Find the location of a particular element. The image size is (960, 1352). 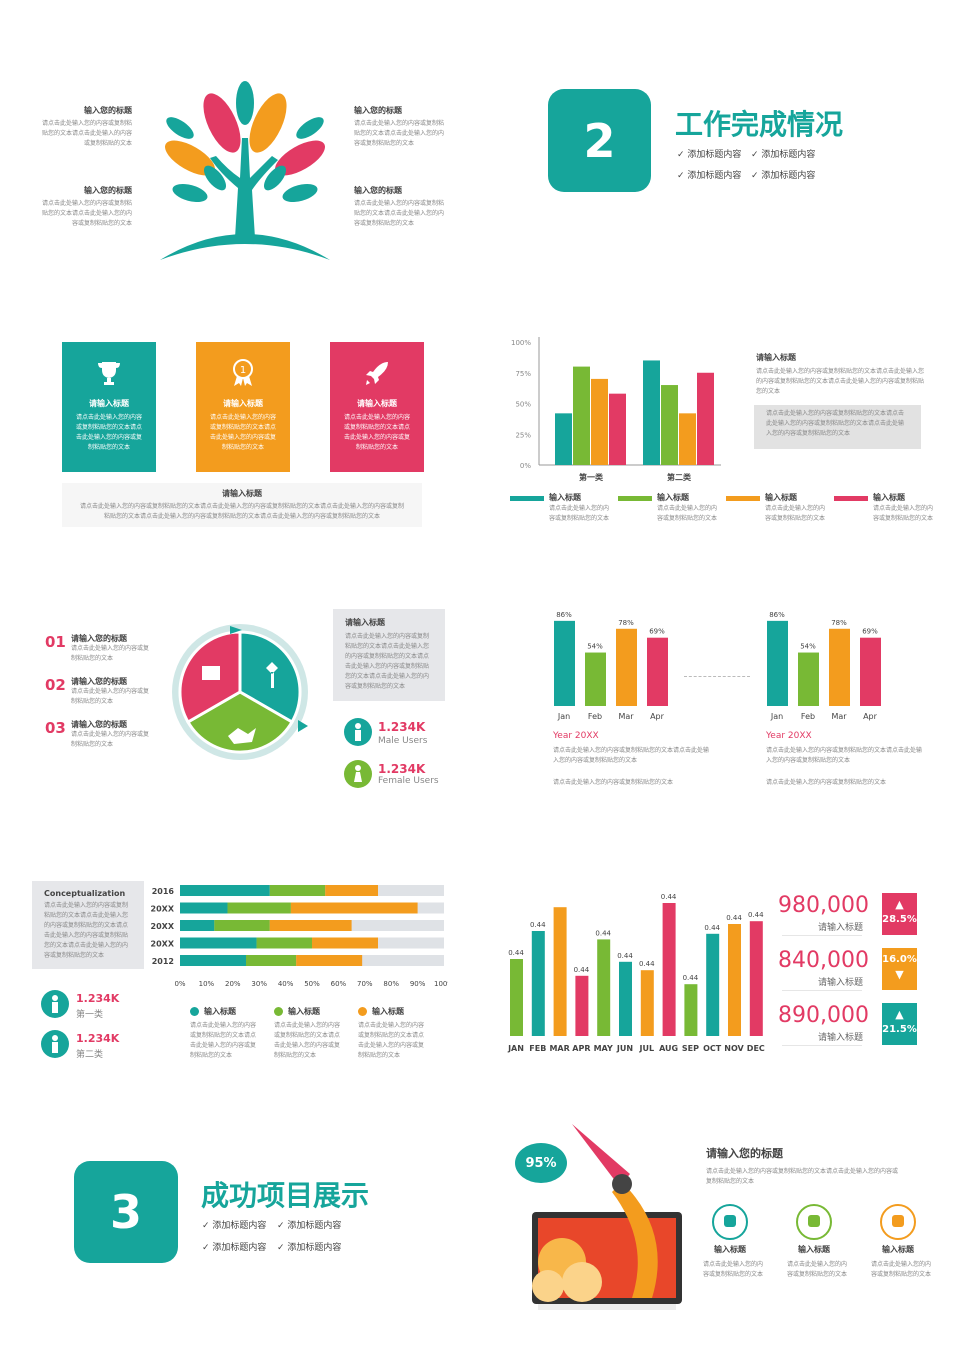

stat-value: 1.234K is located at coordinates (98, 1038).